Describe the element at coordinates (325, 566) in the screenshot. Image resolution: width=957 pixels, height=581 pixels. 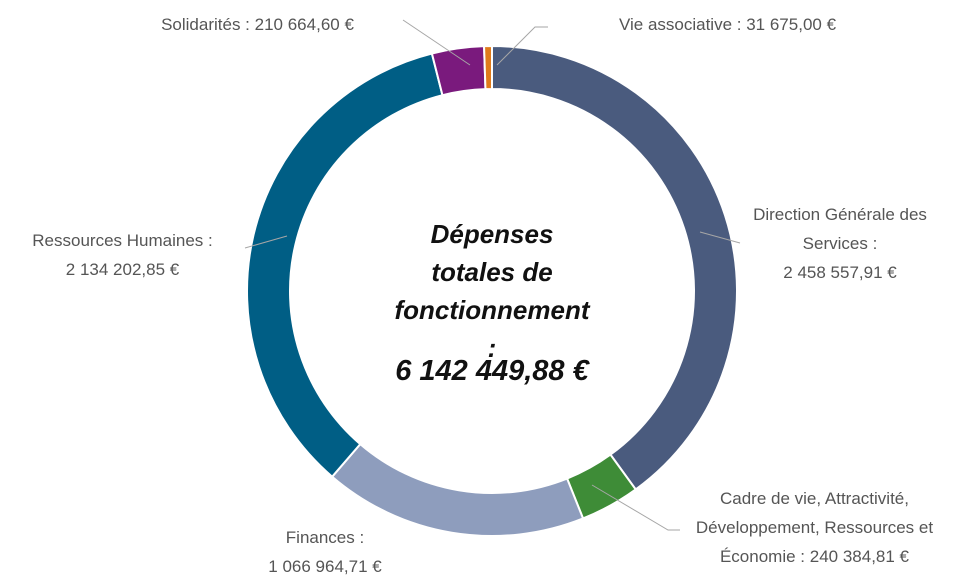
I see `value-label: 1 066 964,71 €` at that location.